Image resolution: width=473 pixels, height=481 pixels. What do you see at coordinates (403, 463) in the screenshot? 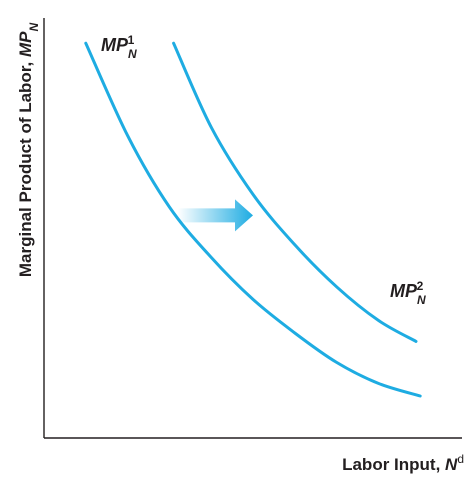
I see `x-axis-label: Labor Input, Nd` at bounding box center [403, 463].